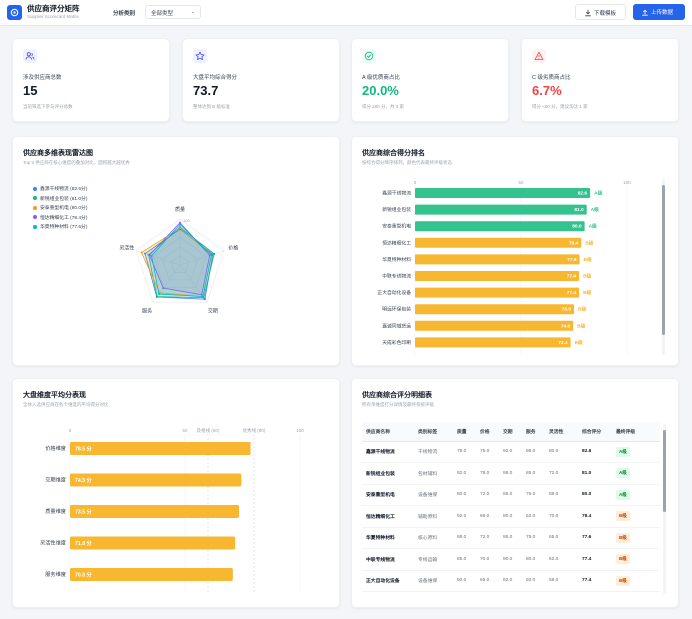 This screenshot has height=619, width=692. Describe the element at coordinates (561, 432) in the screenshot. I see `column-header: 灵活性` at that location.